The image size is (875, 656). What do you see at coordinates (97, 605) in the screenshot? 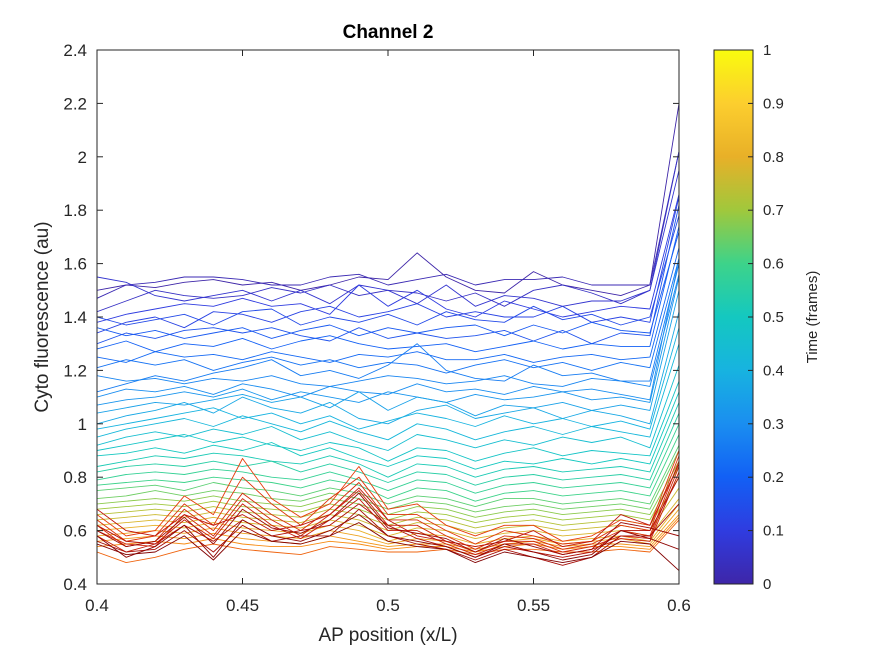
I see `x-tick-label: 0.4` at bounding box center [97, 605].